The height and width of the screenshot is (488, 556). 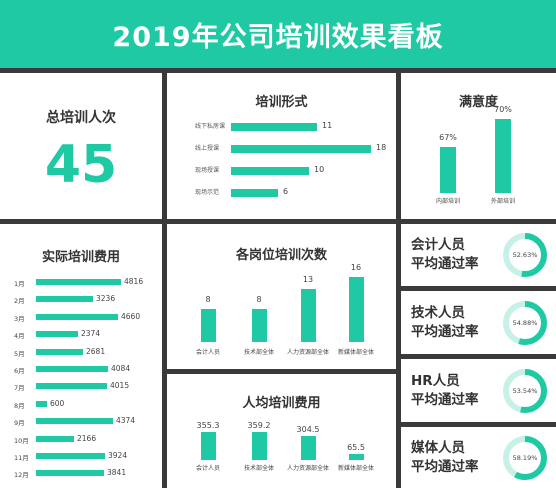 What do you see at coordinates (207, 352) in the screenshot?
I see `position-label: 会计人员` at bounding box center [207, 352].